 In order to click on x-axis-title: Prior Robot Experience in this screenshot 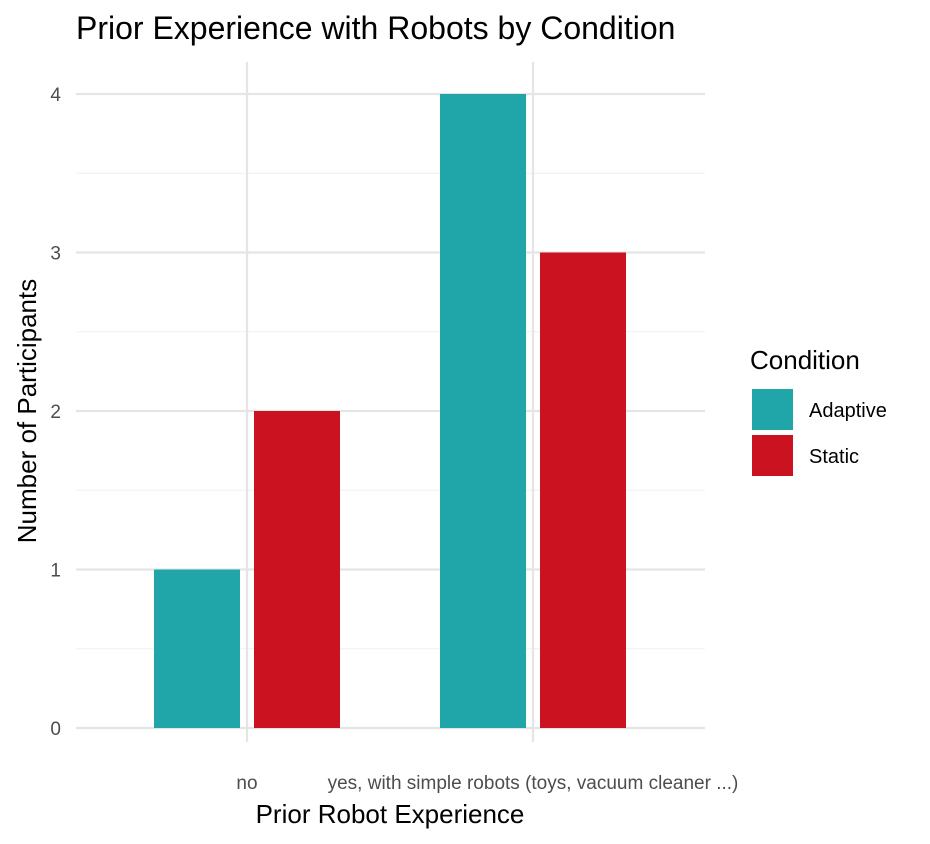, I will do `click(390, 814)`.